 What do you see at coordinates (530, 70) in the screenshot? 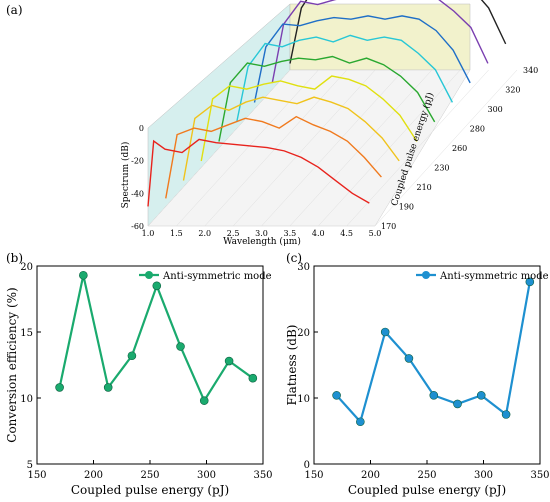
I see `z-tick-label: 340` at bounding box center [530, 70].